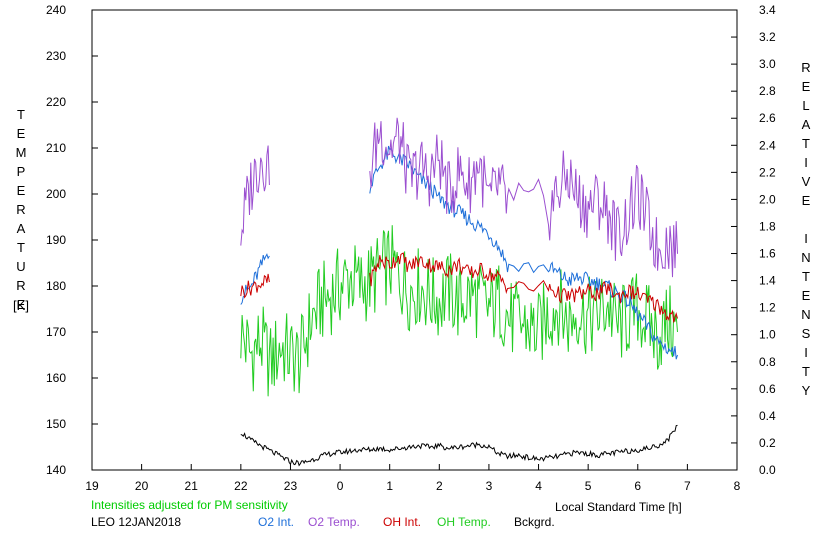  What do you see at coordinates (56, 10) in the screenshot?
I see `left-tick-label: 240` at bounding box center [56, 10].